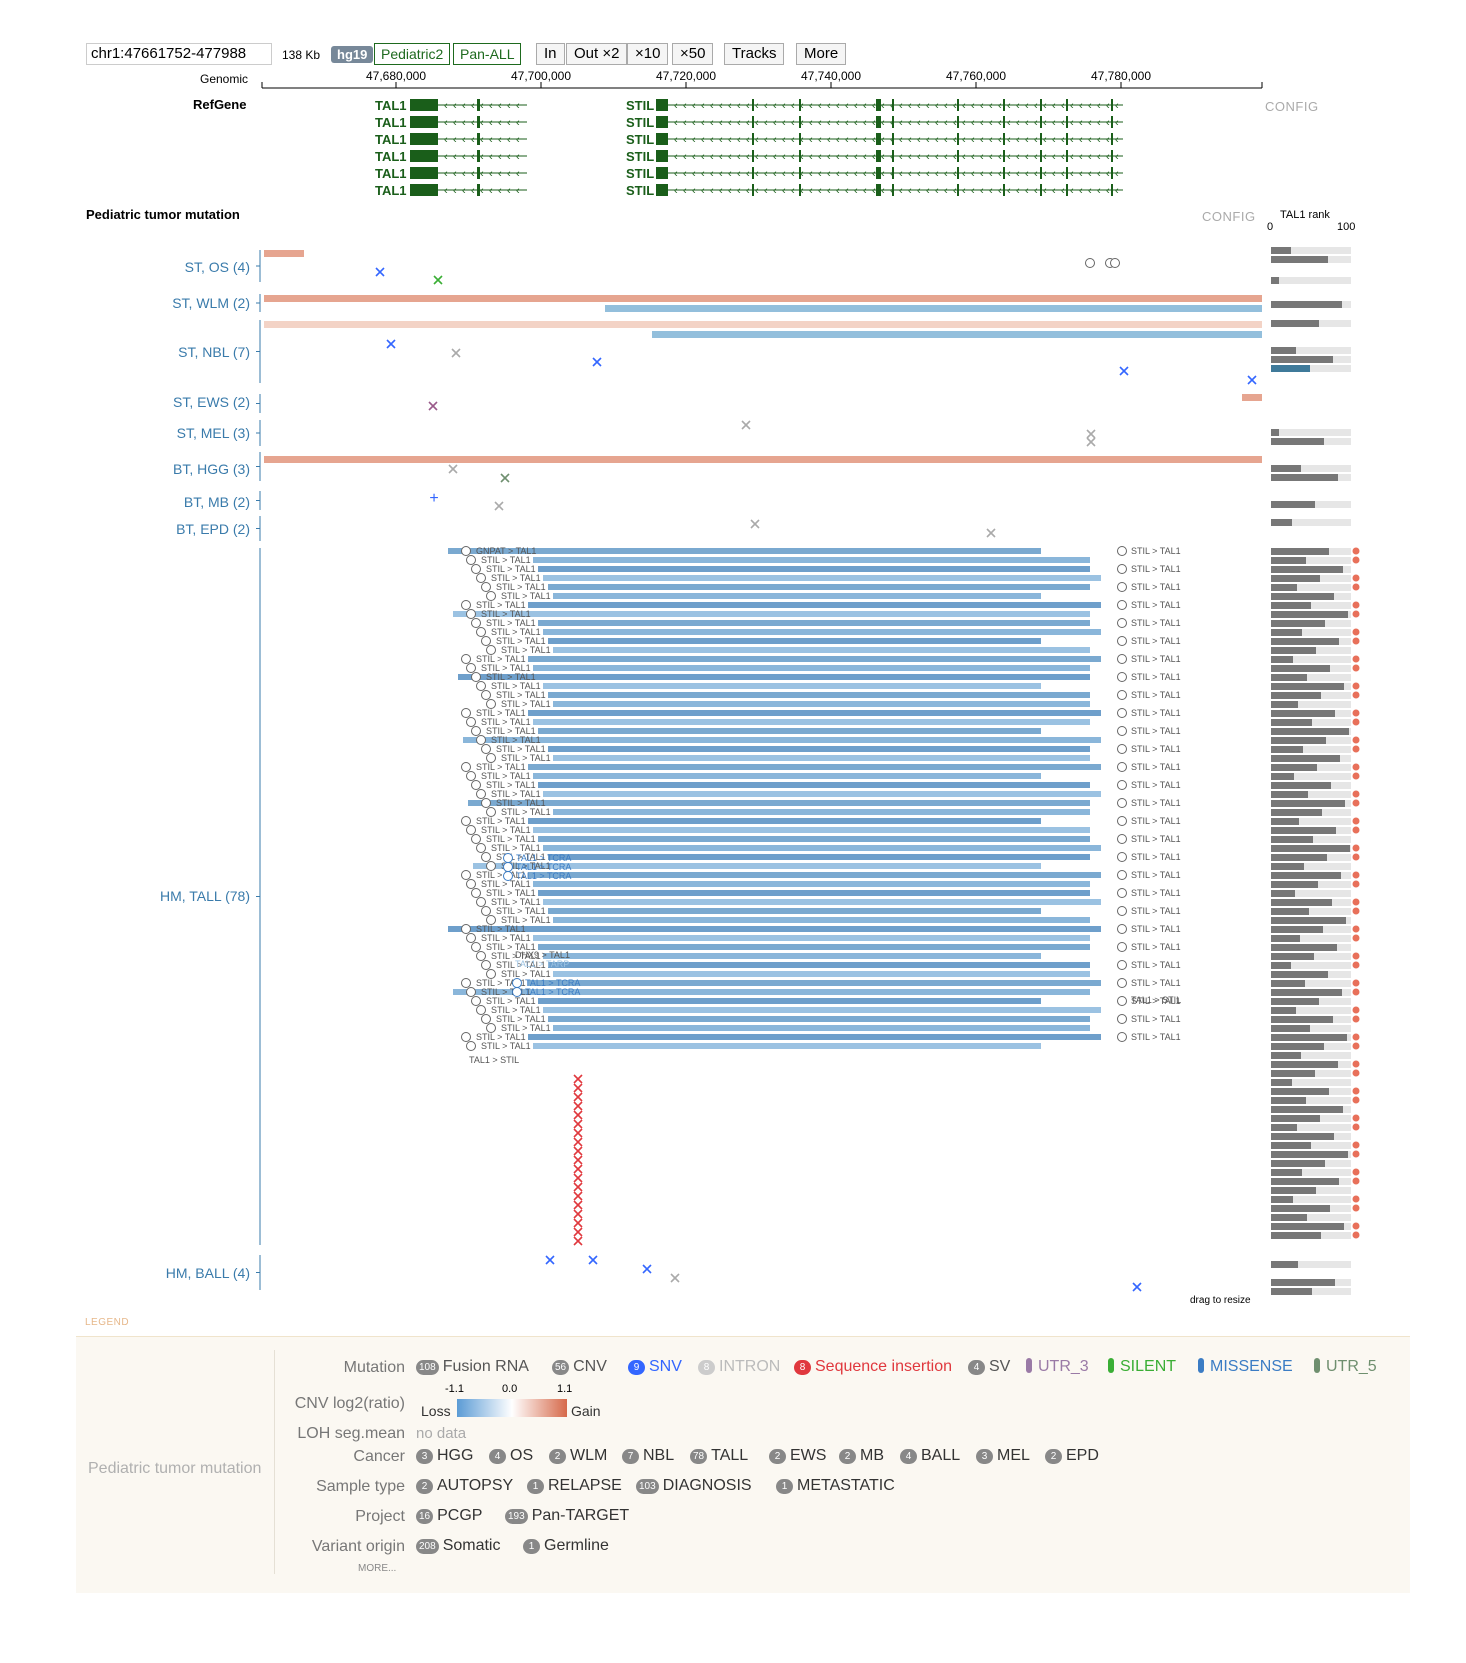  I want to click on legend-item-relapse: 1 RELAPSE, so click(574, 1486).